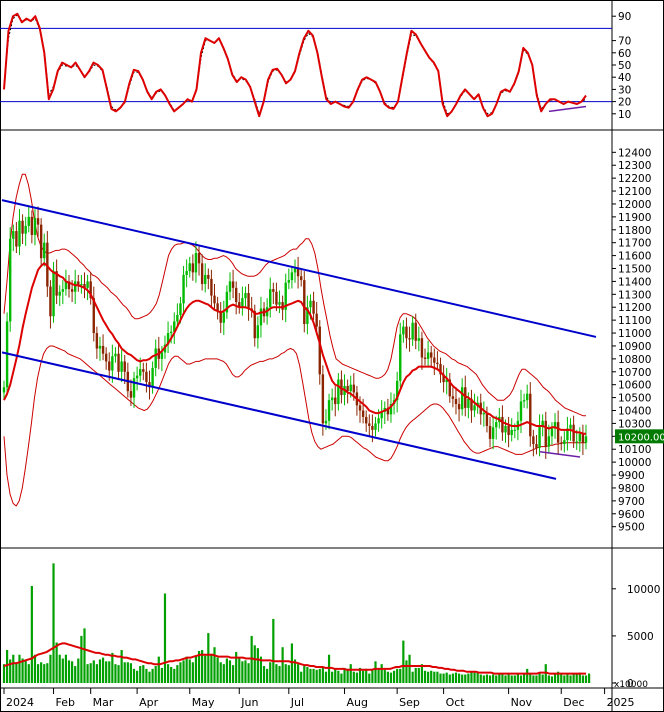  I want to click on x-tick-label: Mar, so click(103, 702).